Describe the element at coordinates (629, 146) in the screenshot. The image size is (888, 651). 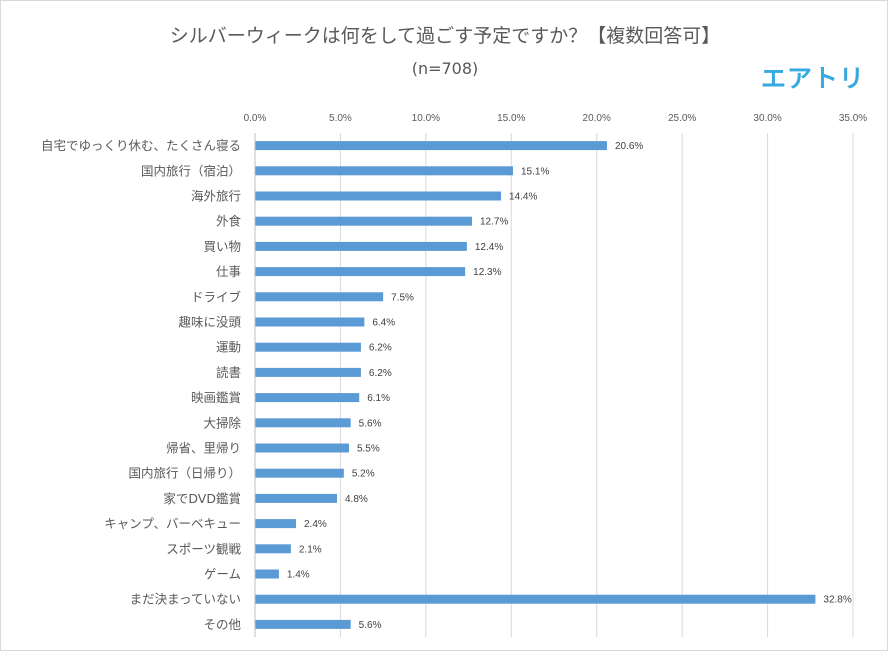
I see `value-label: 20.6%` at that location.